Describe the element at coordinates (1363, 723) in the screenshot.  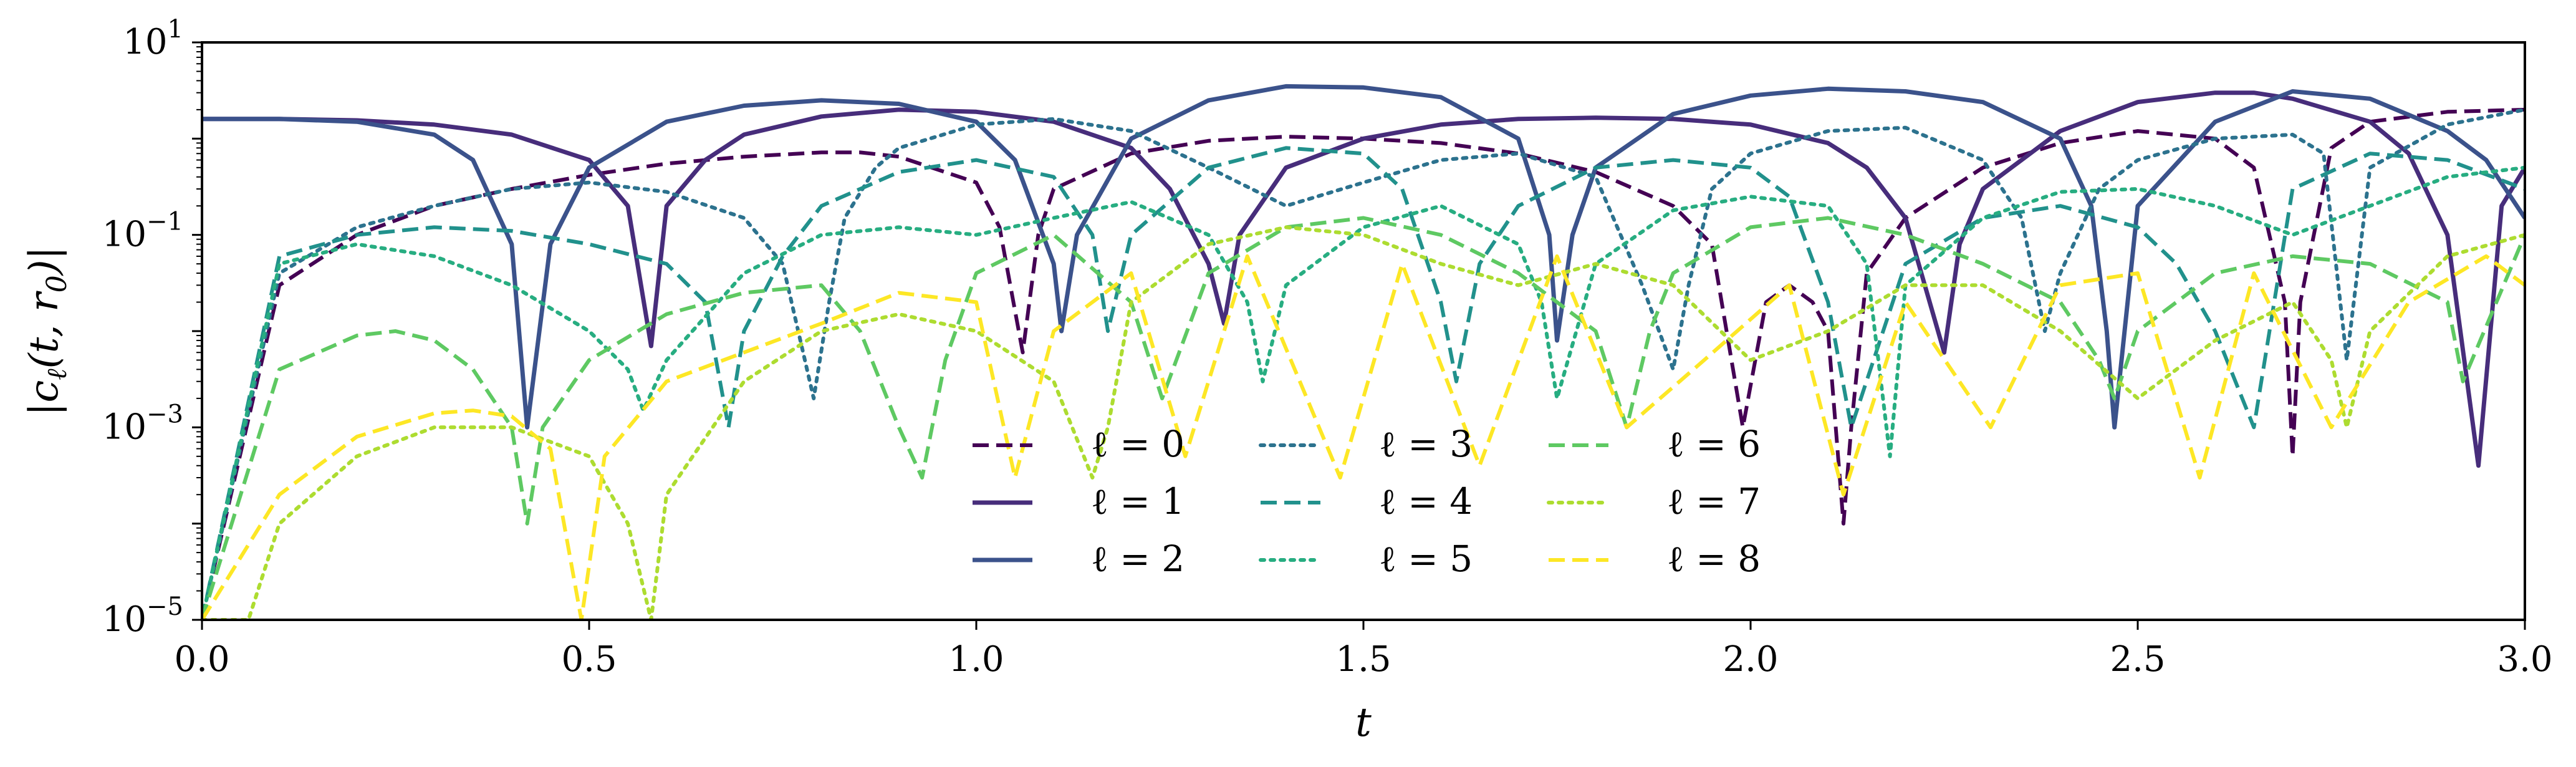
I see `x-axis-label: t` at that location.